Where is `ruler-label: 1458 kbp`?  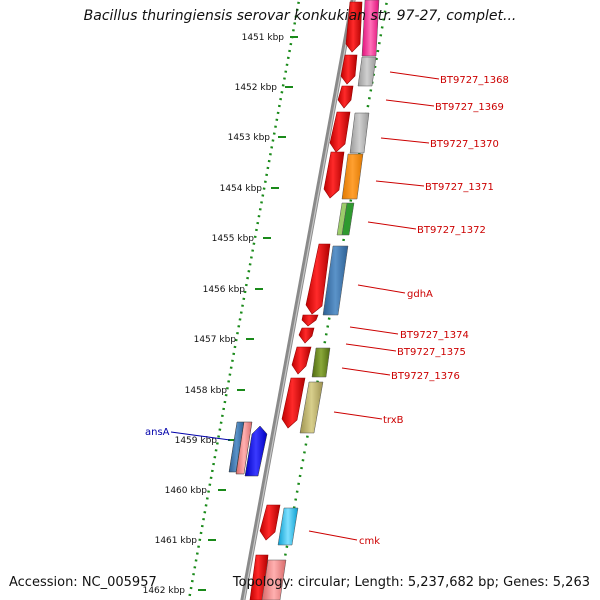
ruler-label: 1458 kbp is located at coordinates (206, 391).